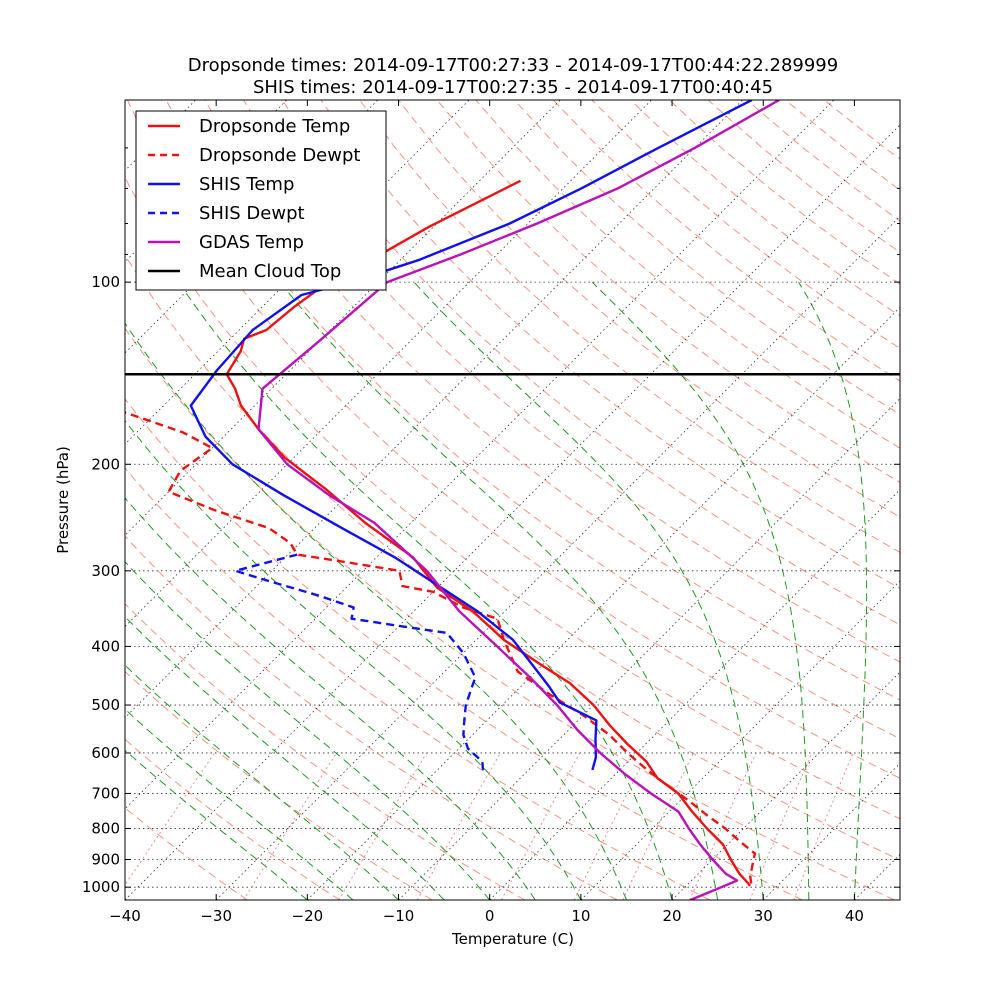 The width and height of the screenshot is (1000, 1000). What do you see at coordinates (105, 829) in the screenshot?
I see `y-tick-label: 800` at bounding box center [105, 829].